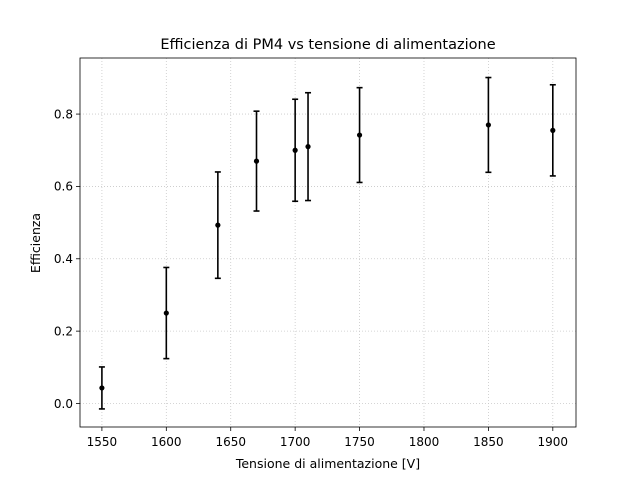  I want to click on x-tick-label: 1550, so click(102, 442).